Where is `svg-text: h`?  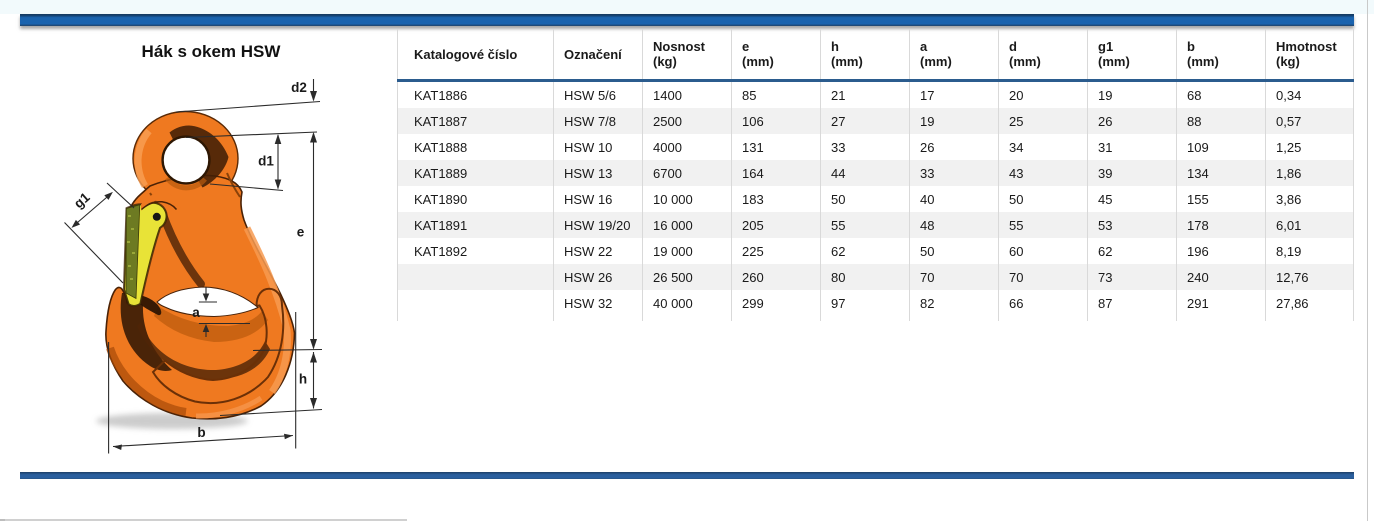 svg-text: h is located at coordinates (303, 379).